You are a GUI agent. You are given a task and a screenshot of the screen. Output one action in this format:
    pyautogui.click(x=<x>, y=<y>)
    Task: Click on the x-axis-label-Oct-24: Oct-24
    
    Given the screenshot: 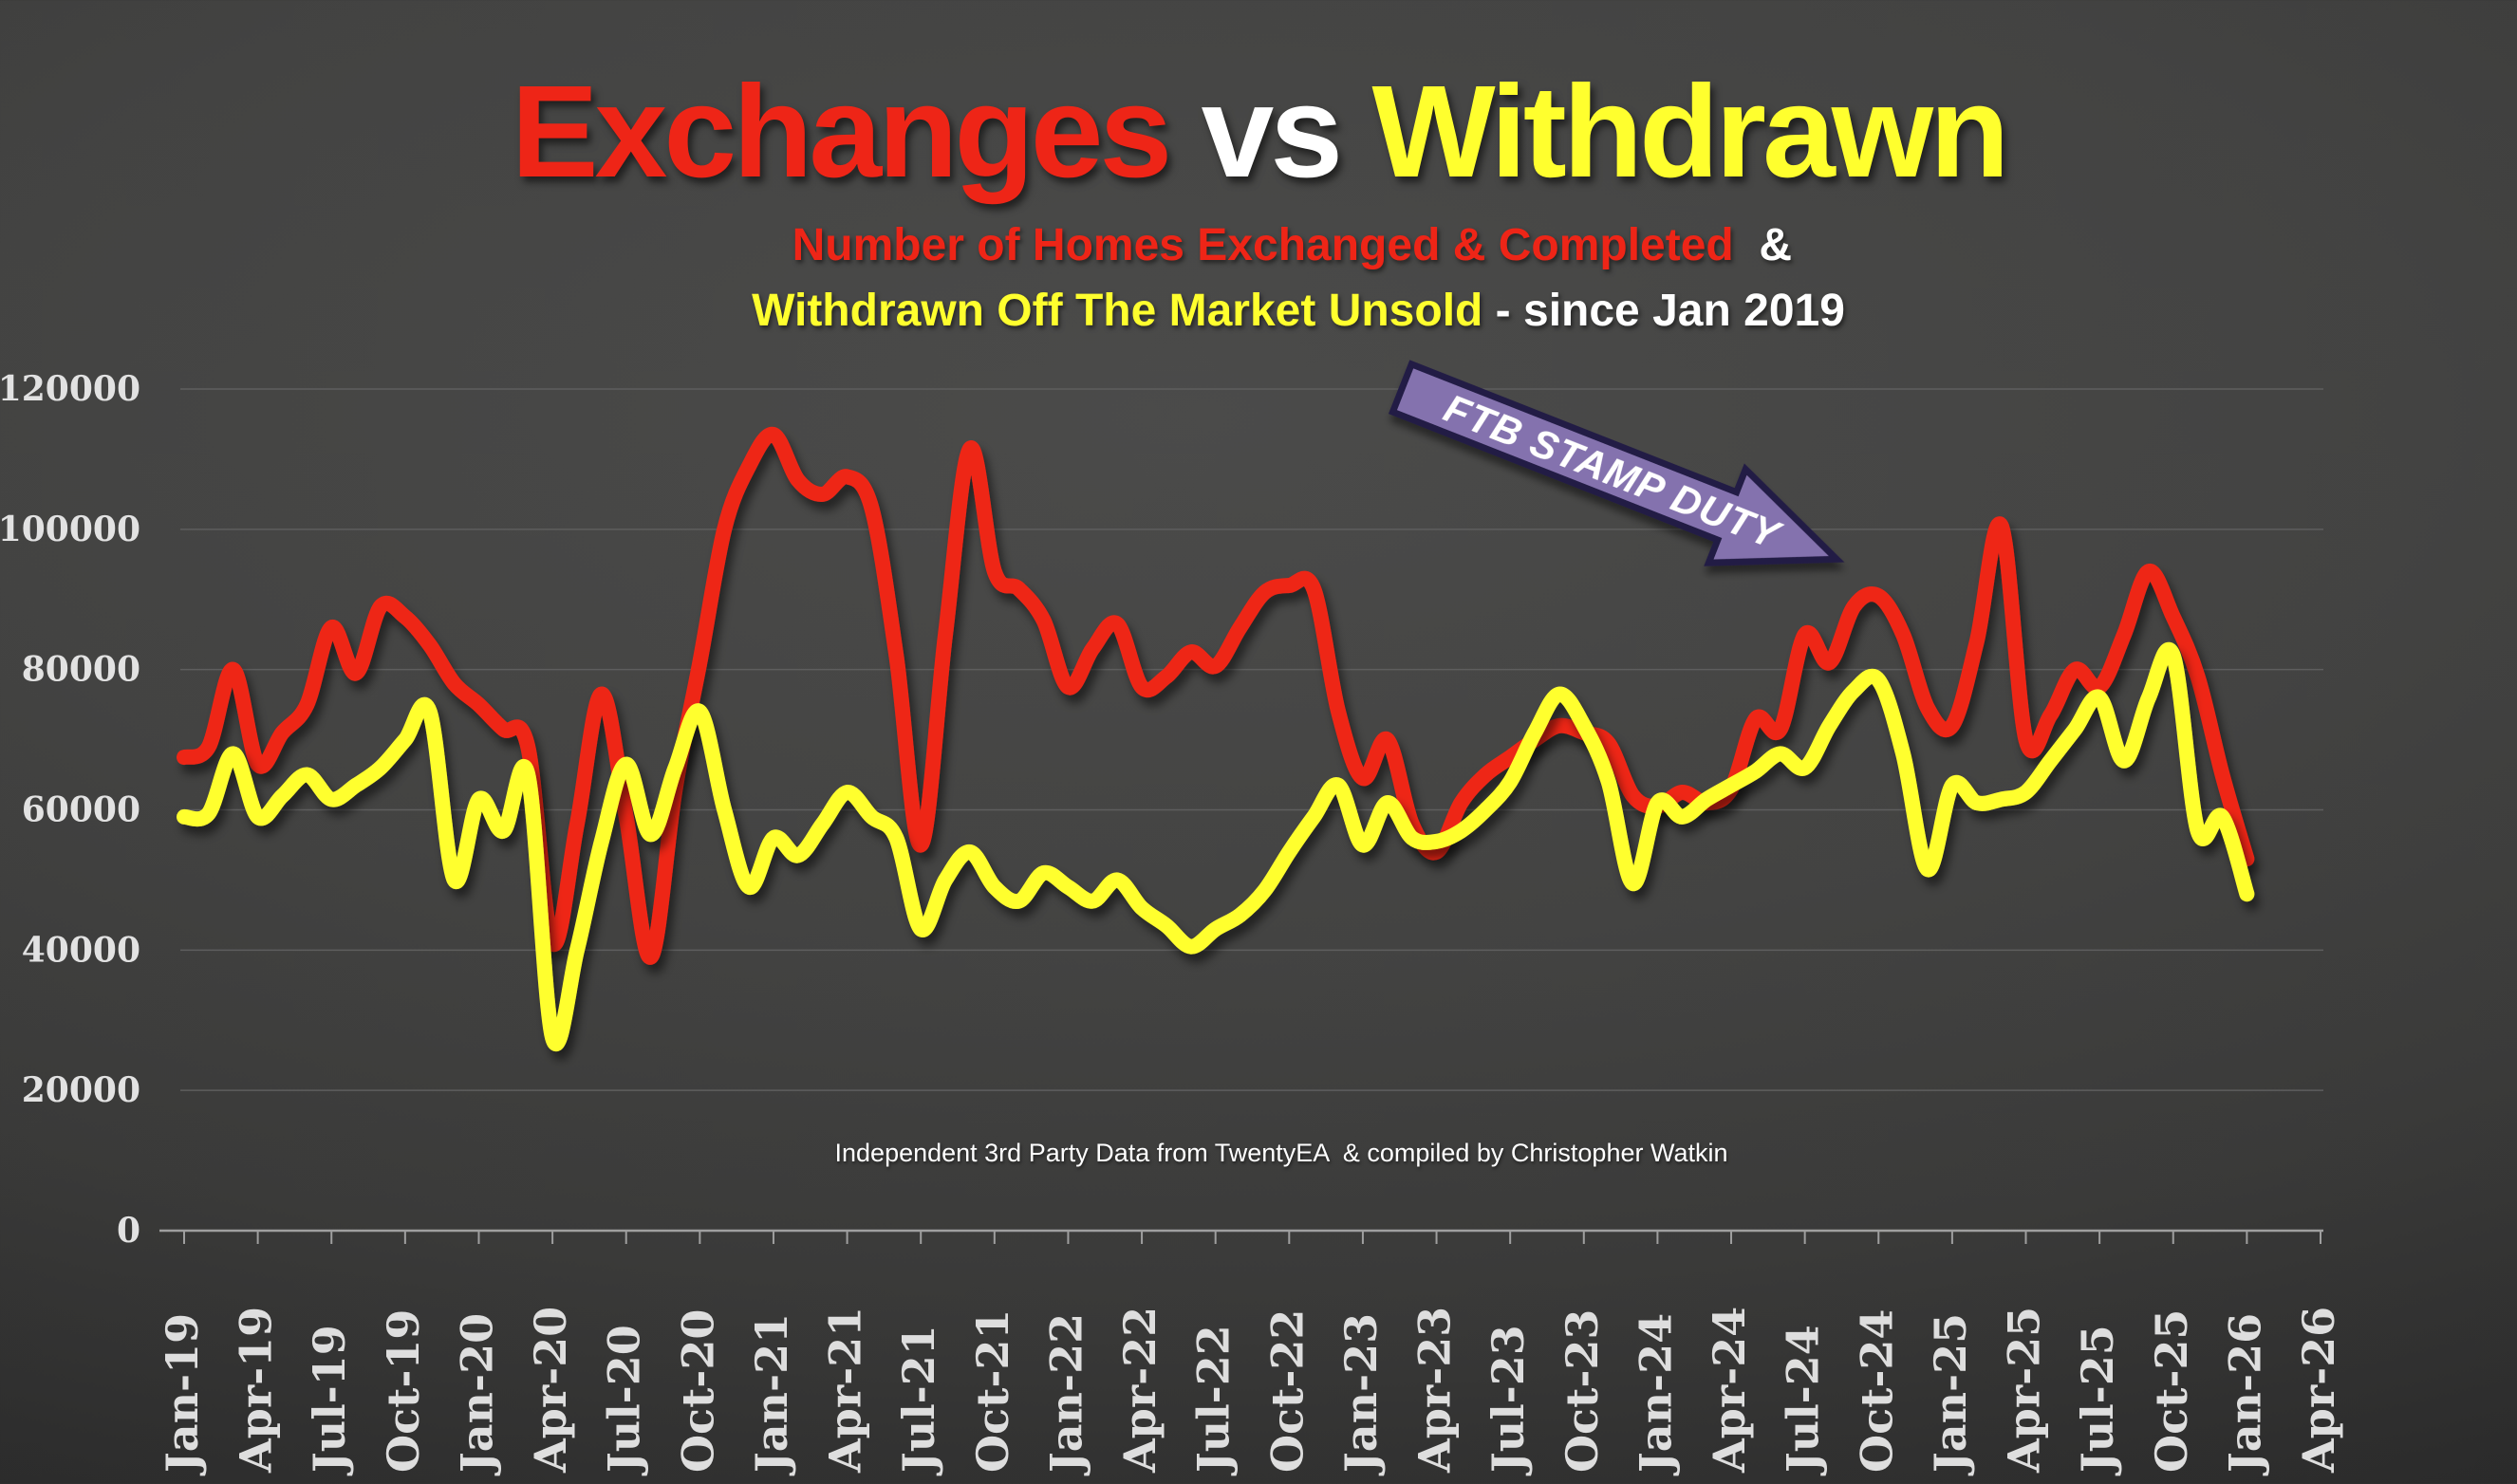 What is the action you would take?
    pyautogui.click(x=1876, y=1391)
    